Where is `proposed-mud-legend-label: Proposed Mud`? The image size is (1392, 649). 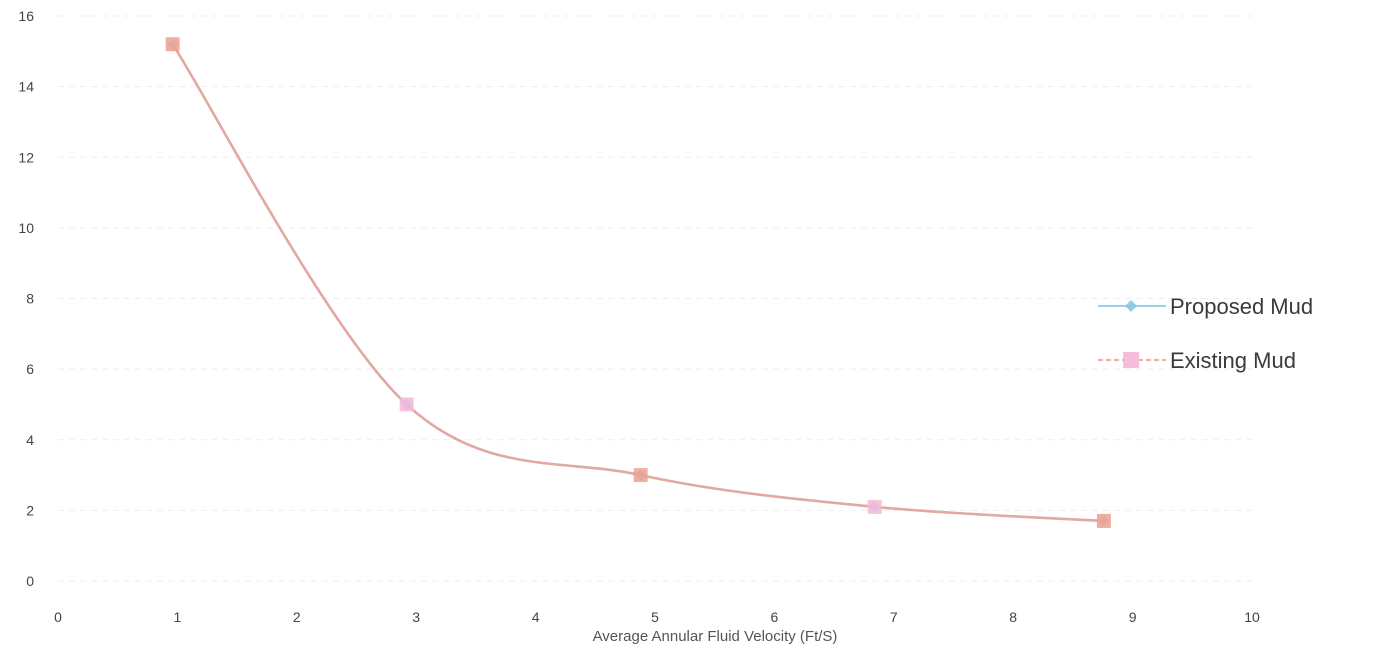 proposed-mud-legend-label: Proposed Mud is located at coordinates (1241, 306).